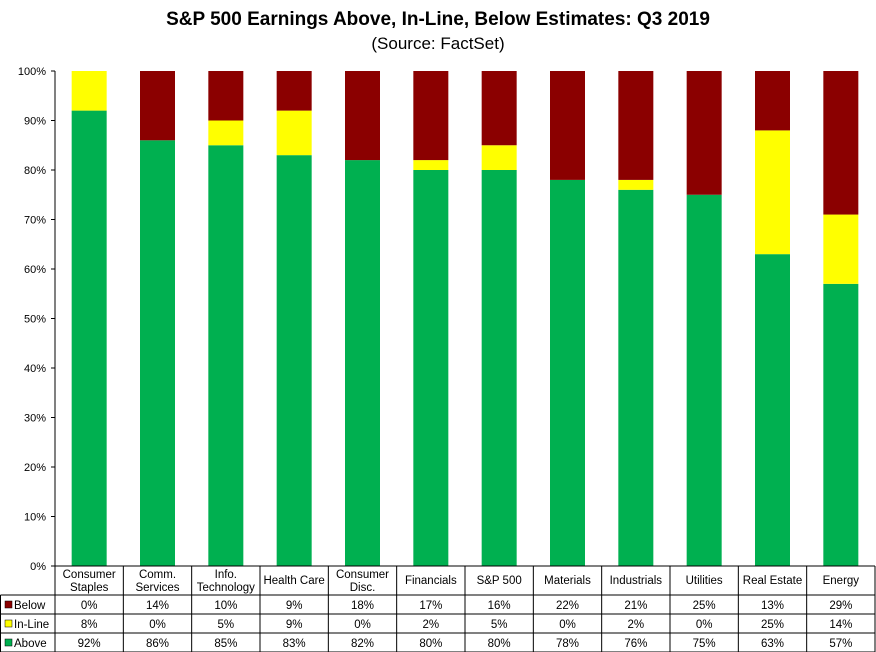 This screenshot has width=876, height=652. I want to click on y-axis: 0% 10% 20% 30% 40% 50% 60% 70% 80% 90% 100%, so click(37, 319).